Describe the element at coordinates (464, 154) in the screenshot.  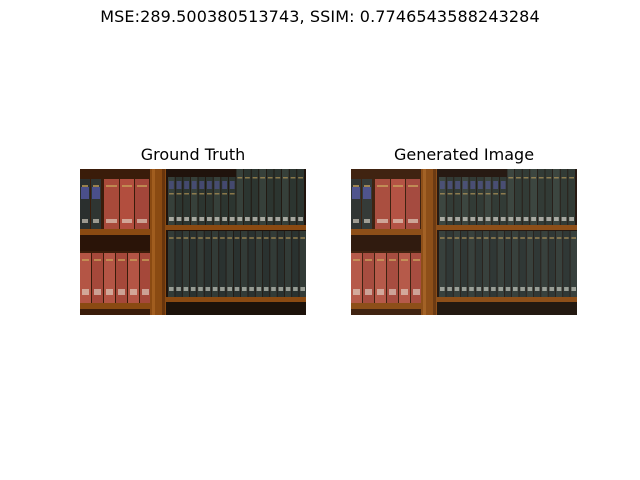
I see `generated-image-title: Generated Image` at that location.